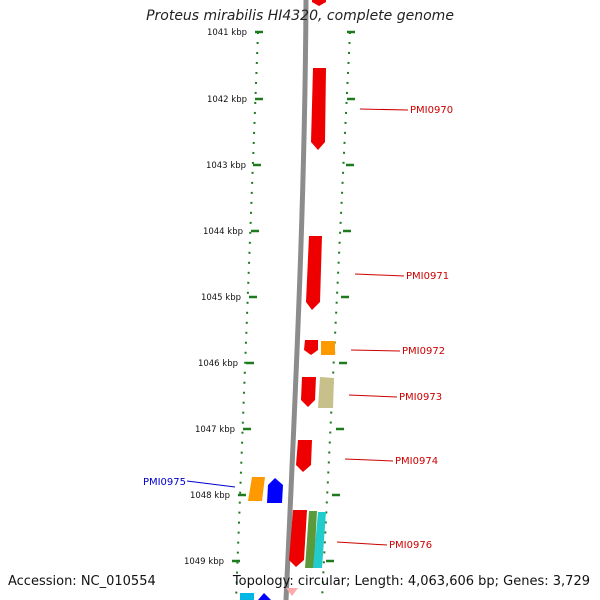 This screenshot has width=600, height=600. What do you see at coordinates (319, 540) in the screenshot?
I see `gene-pmi0976-c` at bounding box center [319, 540].